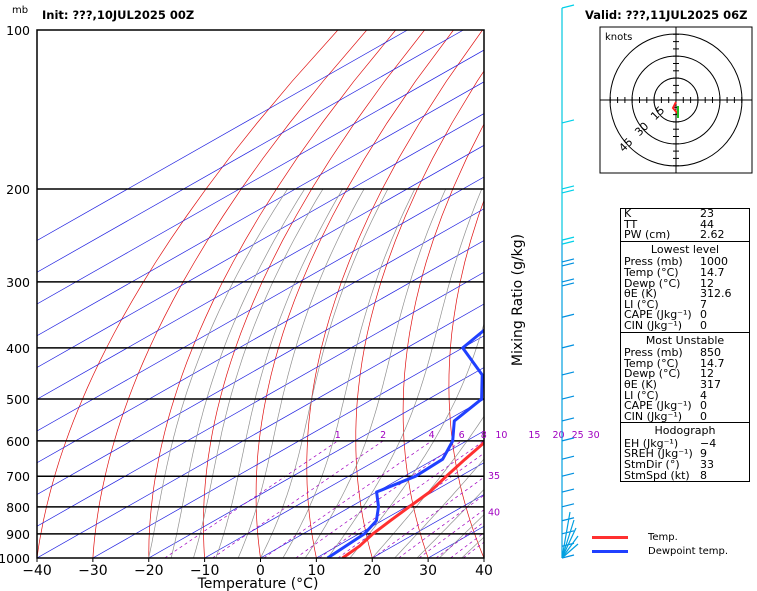 The image size is (757, 591). I want to click on mixing-ratio-tick-label: 25, so click(578, 435).